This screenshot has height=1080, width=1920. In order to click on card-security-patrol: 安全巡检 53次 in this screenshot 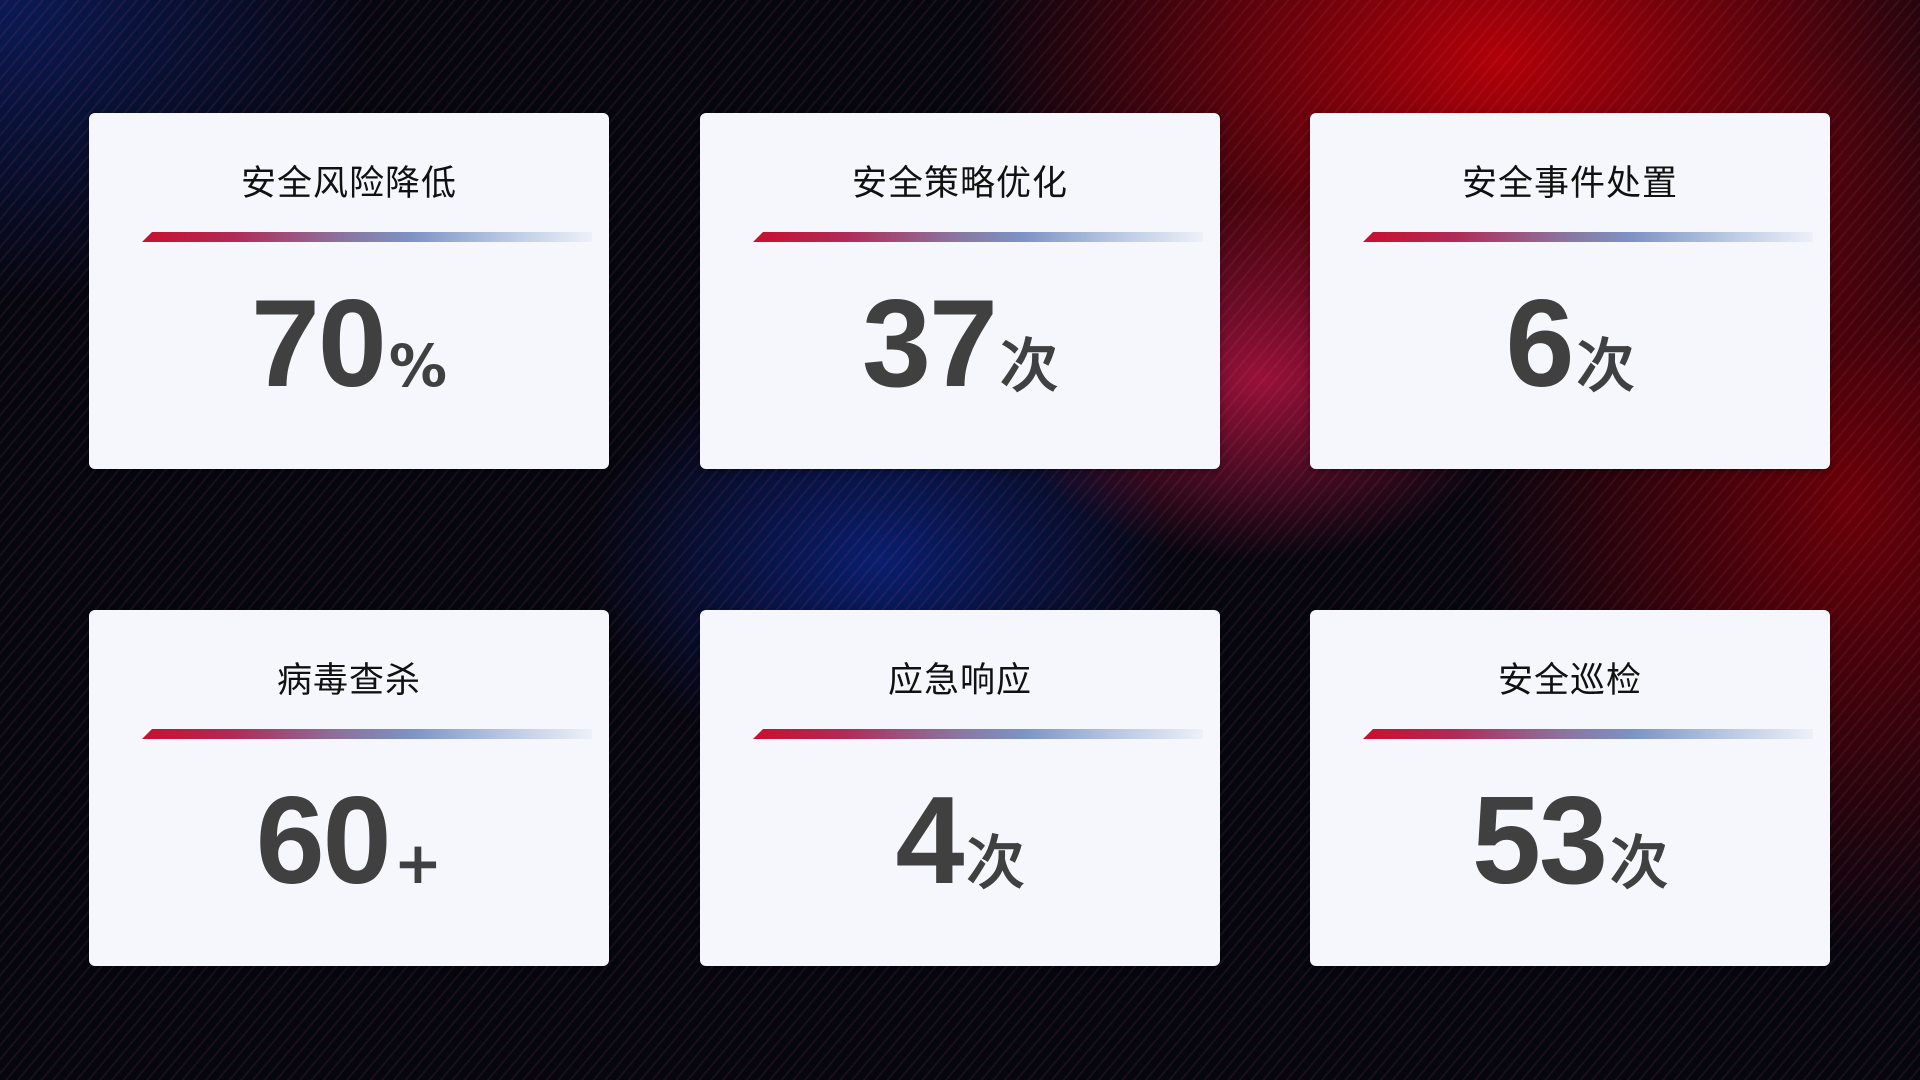, I will do `click(1570, 788)`.